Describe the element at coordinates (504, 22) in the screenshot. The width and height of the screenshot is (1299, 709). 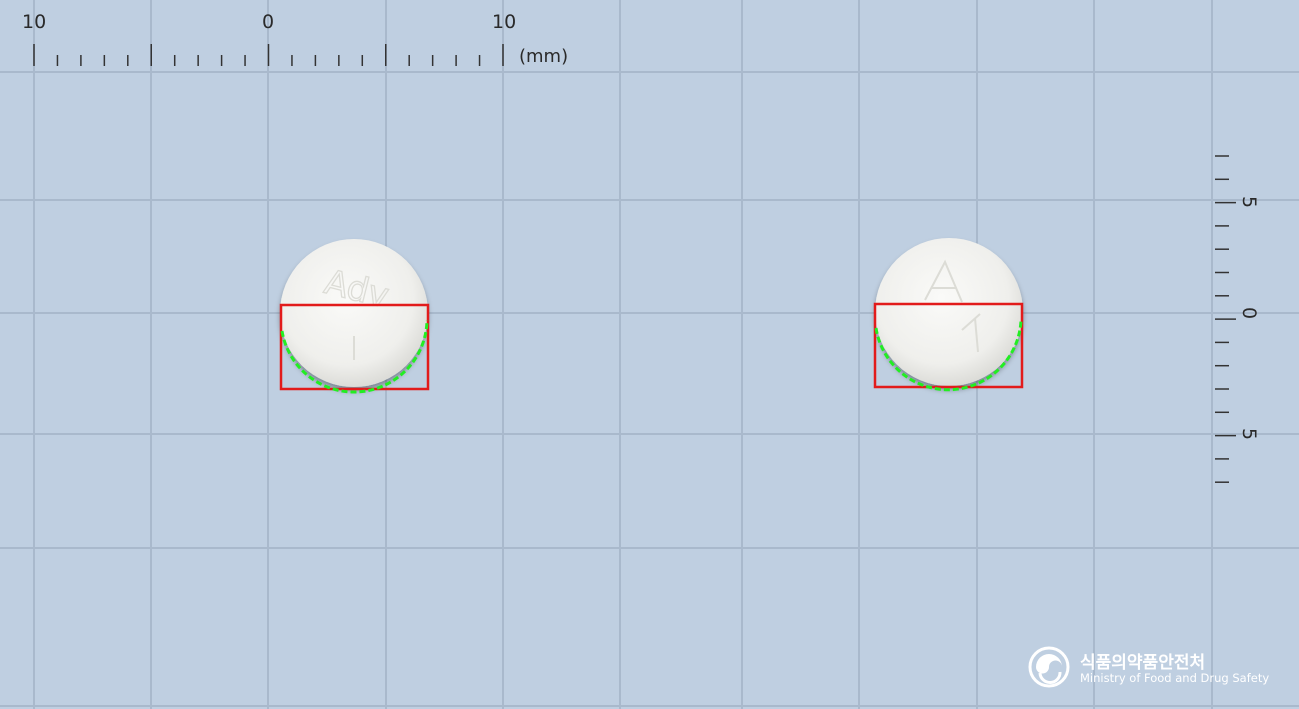
I see `top-ruler-label-right: 10` at that location.